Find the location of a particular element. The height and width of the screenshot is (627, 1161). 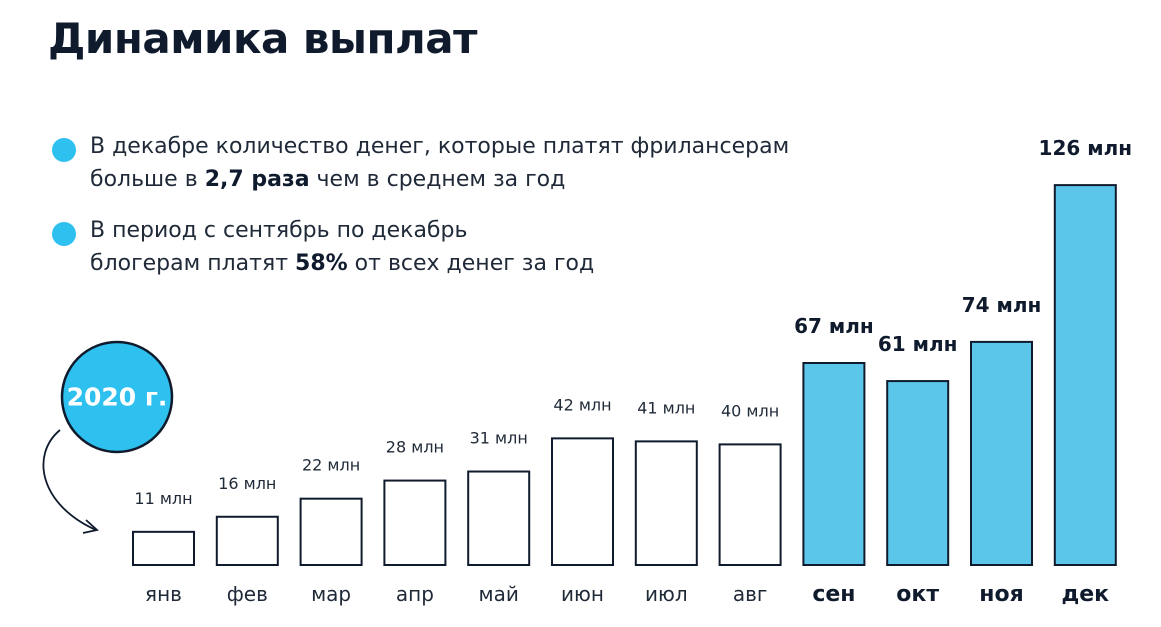

arrow-head-icon is located at coordinates (90, 526).